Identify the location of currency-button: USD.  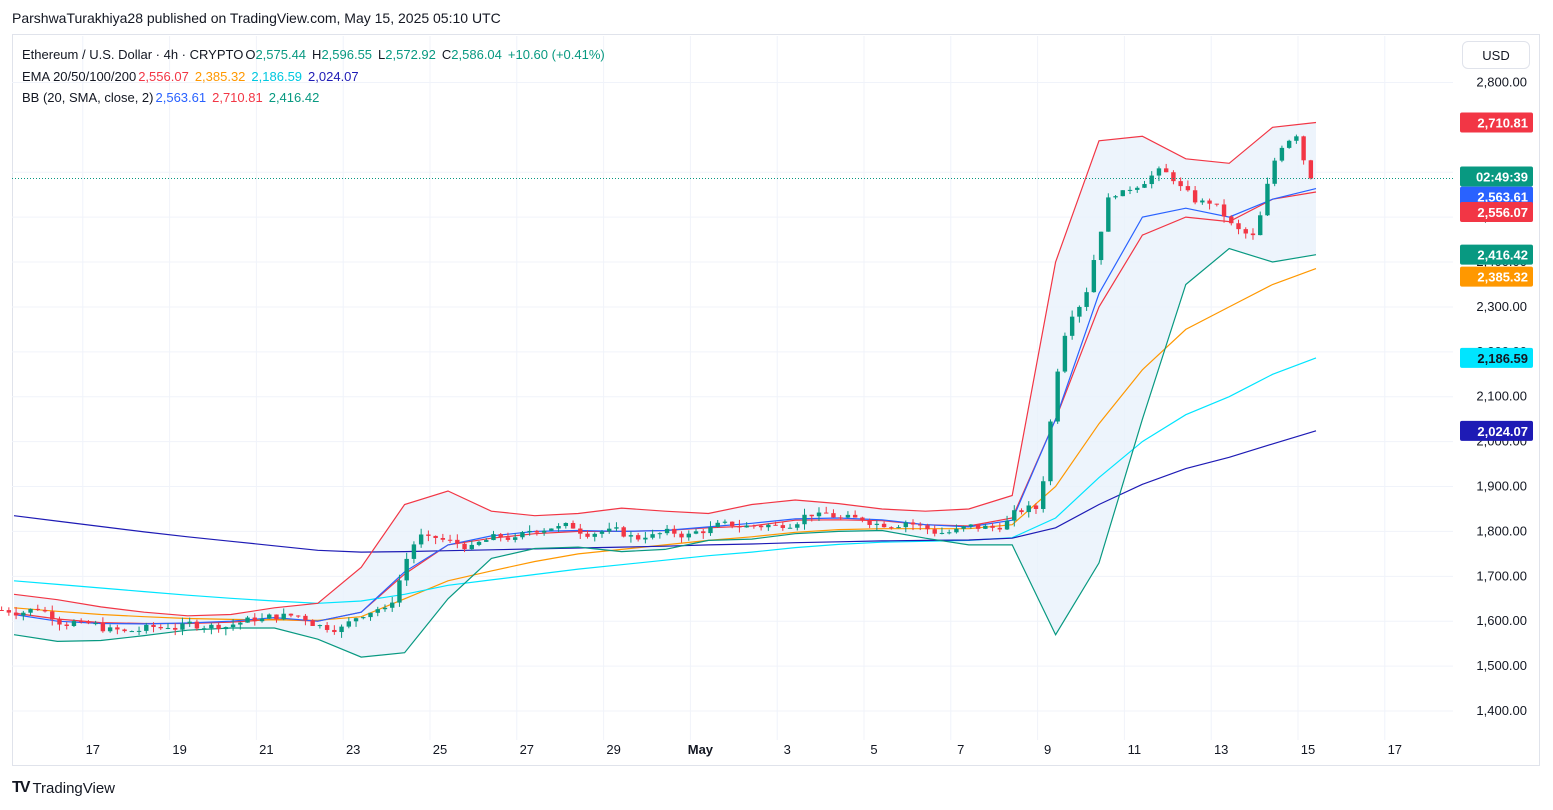
(1496, 55).